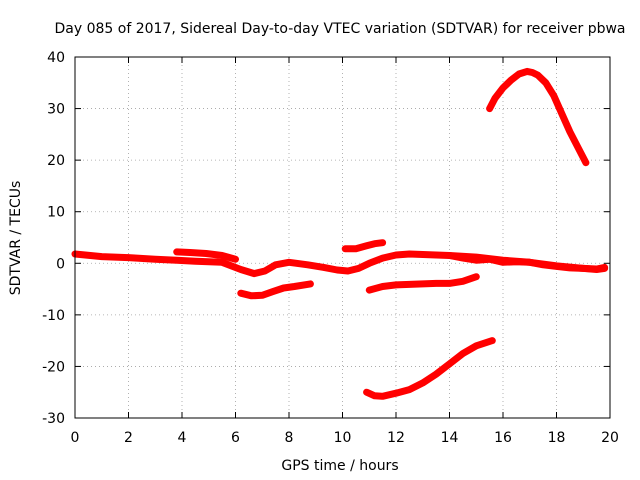 The width and height of the screenshot is (640, 480). Describe the element at coordinates (53, 316) in the screenshot. I see `y-tick-label: -10` at that location.